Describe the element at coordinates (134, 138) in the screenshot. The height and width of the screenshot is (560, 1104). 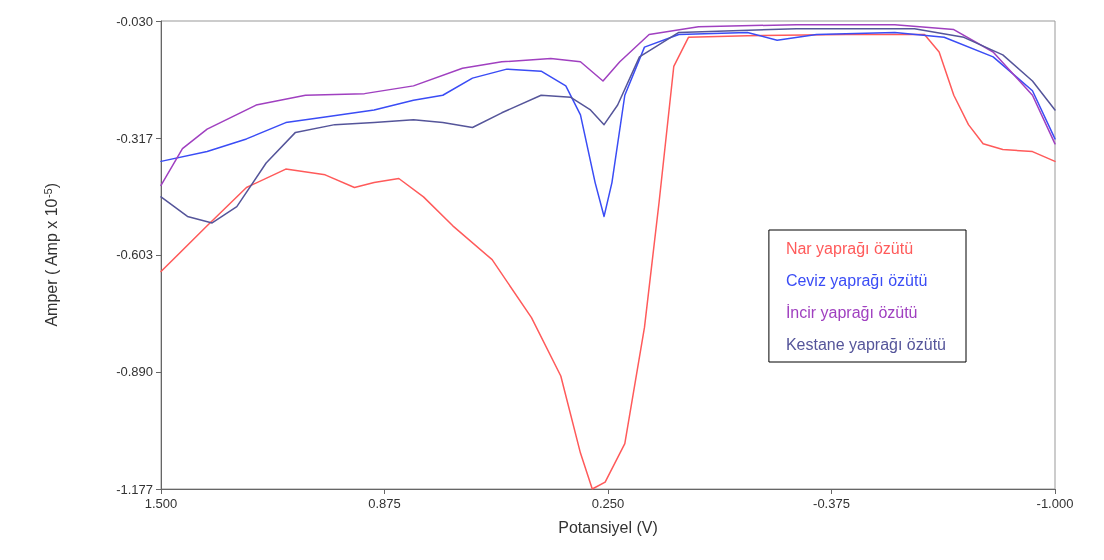
I see `y-tick-label: -0.317` at that location.